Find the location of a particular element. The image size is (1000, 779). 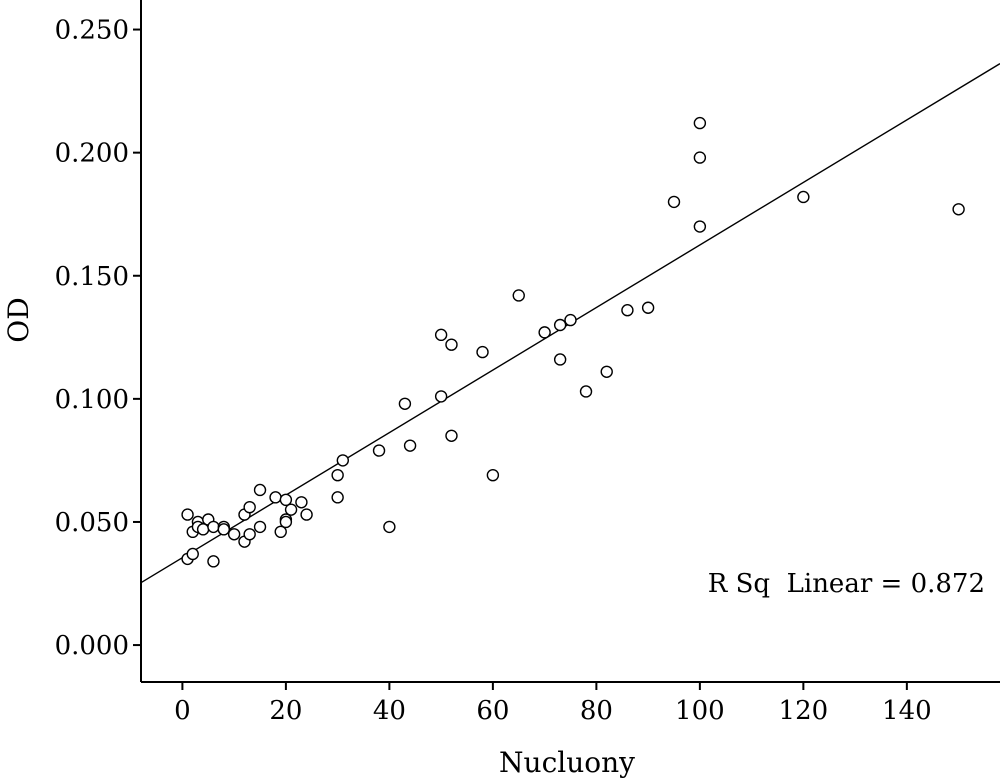

r-squared-annotation: R Sq Linear = 0.872 is located at coordinates (846, 584).